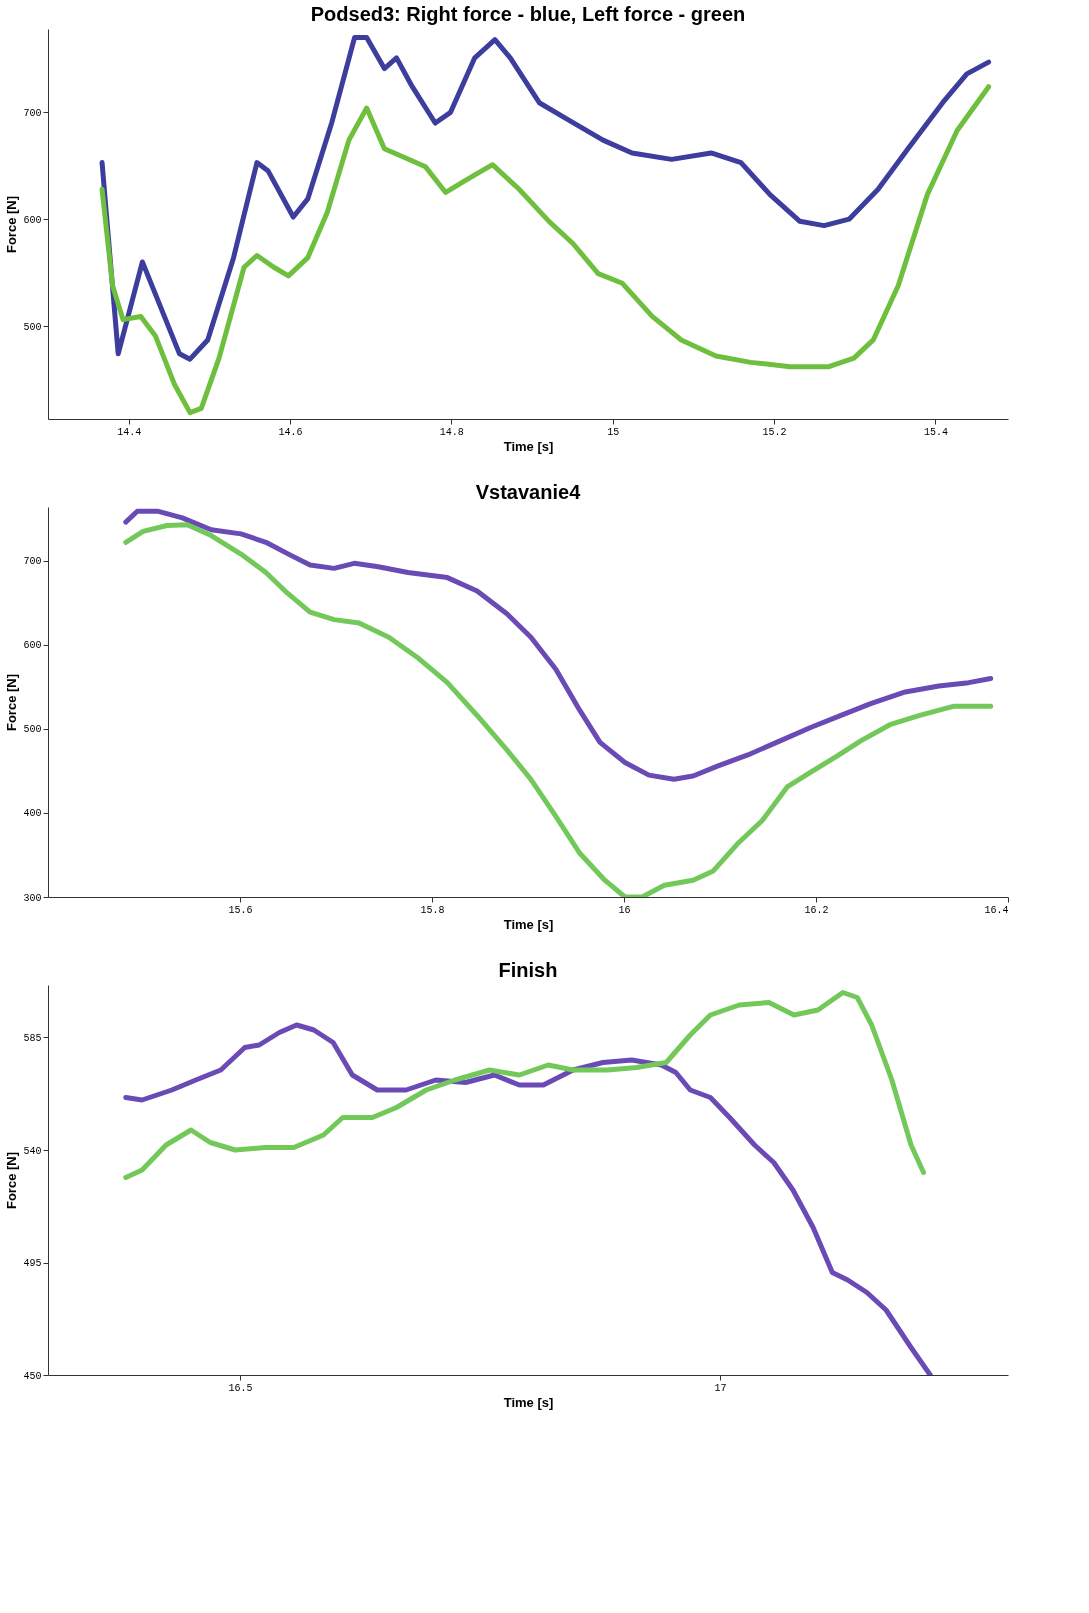  I want to click on x-tick-label: 15.4, so click(935, 432).